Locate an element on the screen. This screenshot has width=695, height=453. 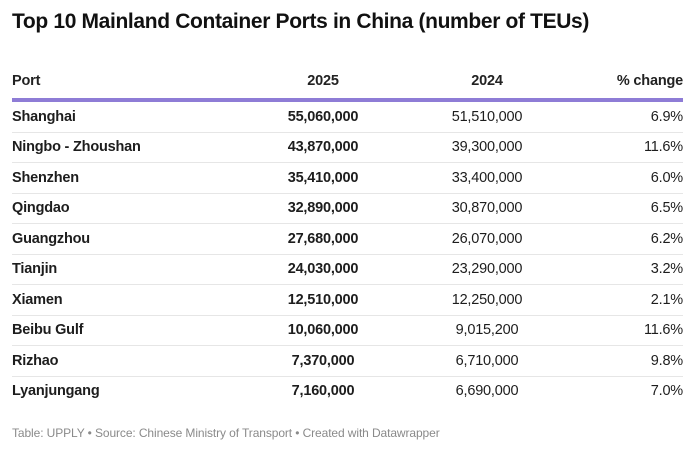
port-cell: Xiamen is located at coordinates (132, 300).